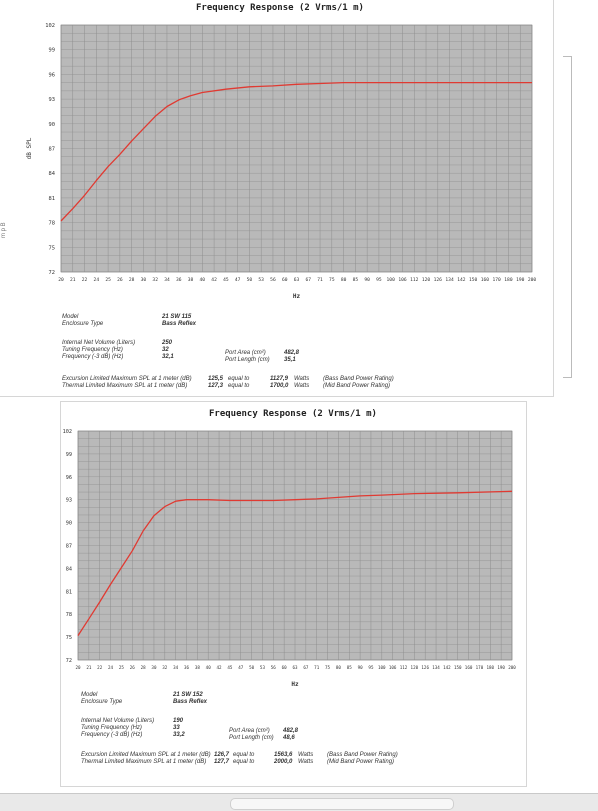 This screenshot has width=598, height=811. Describe the element at coordinates (309, 280) in the screenshot. I see `x-tick-label: 67` at that location.